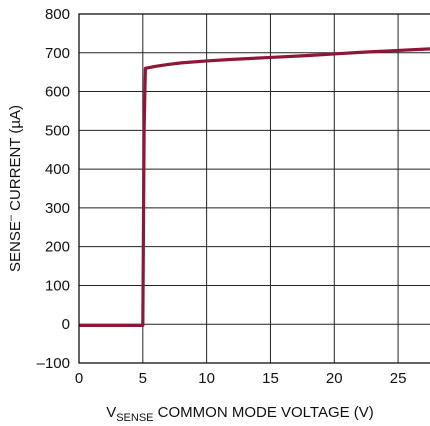 This screenshot has height=426, width=430. What do you see at coordinates (57, 14) in the screenshot?
I see `y-tick-label-9: 800` at bounding box center [57, 14].